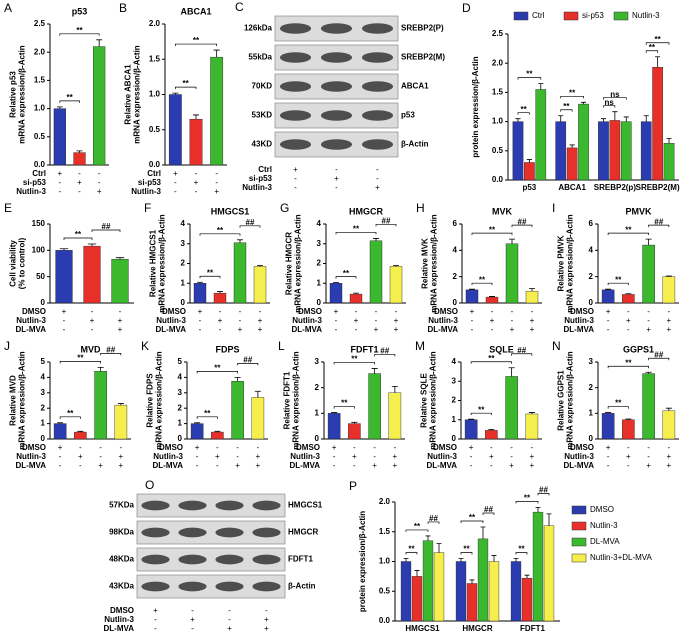 The height and width of the screenshot is (641, 685). What do you see at coordinates (121, 559) in the screenshot?
I see `band-size: 48KDa` at bounding box center [121, 559].